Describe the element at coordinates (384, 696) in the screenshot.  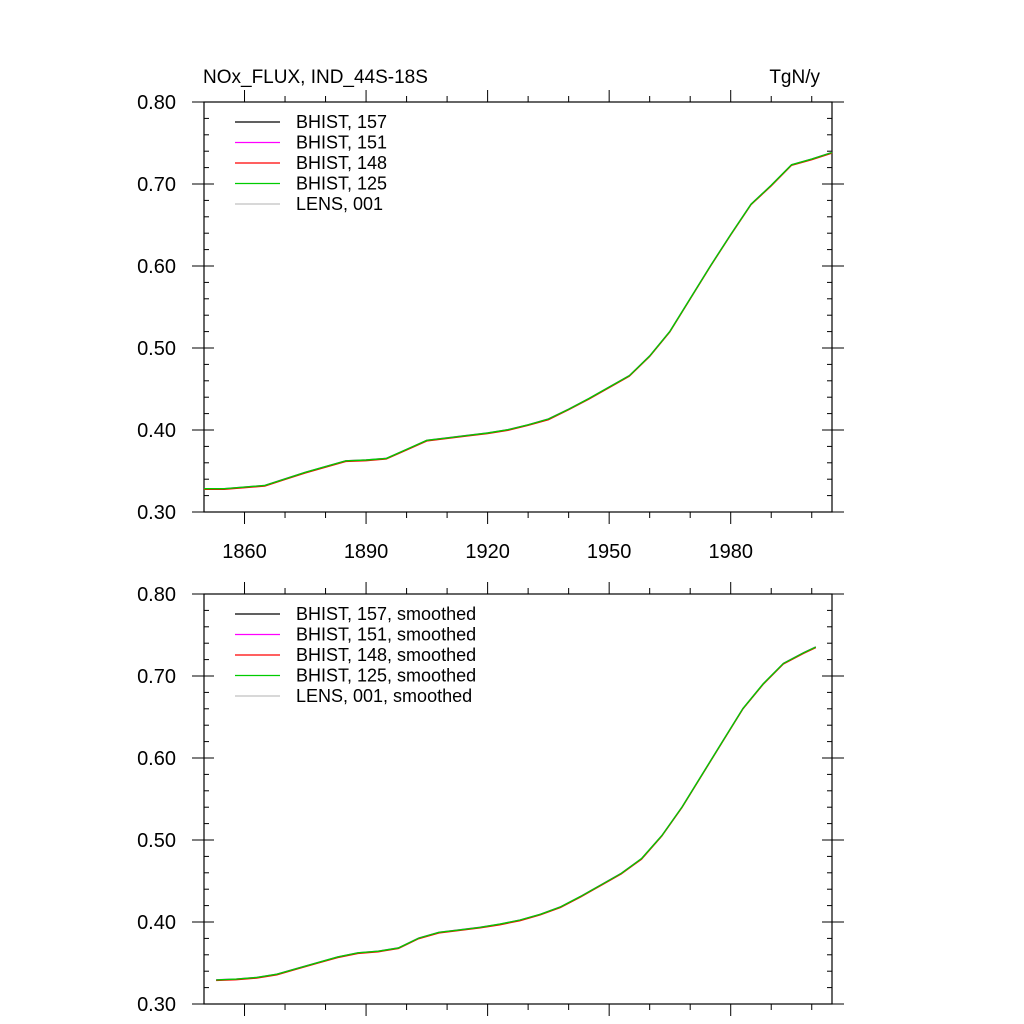
I see `legend-label: LENS, 001, smoothed` at that location.